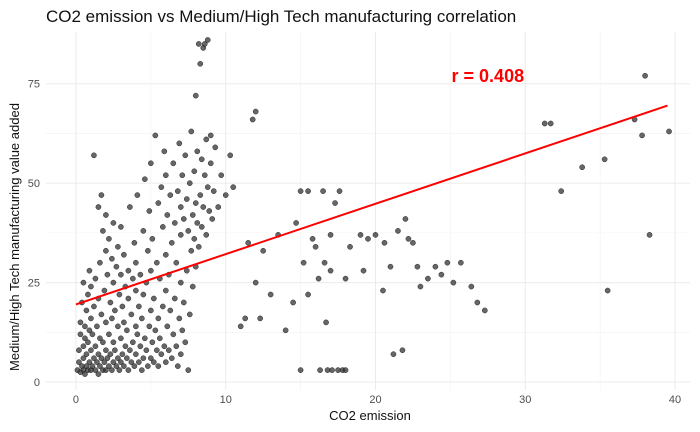 This screenshot has height=432, width=700. I want to click on y-tick-label: 75, so click(34, 85).